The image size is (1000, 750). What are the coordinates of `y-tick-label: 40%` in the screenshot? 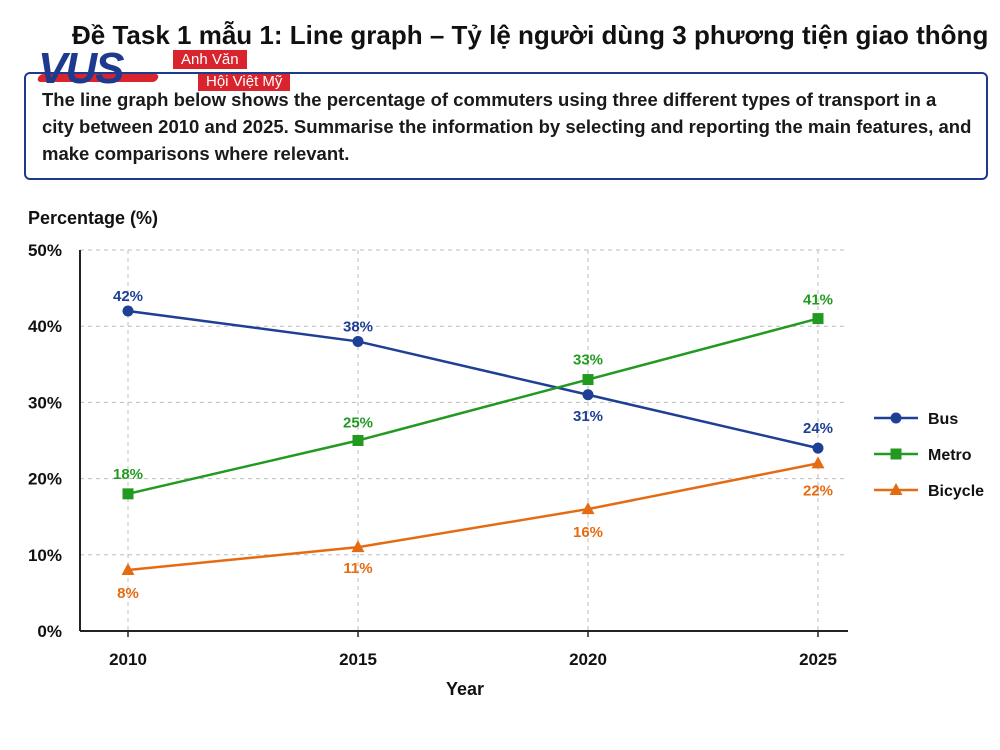 It's located at (45, 326).